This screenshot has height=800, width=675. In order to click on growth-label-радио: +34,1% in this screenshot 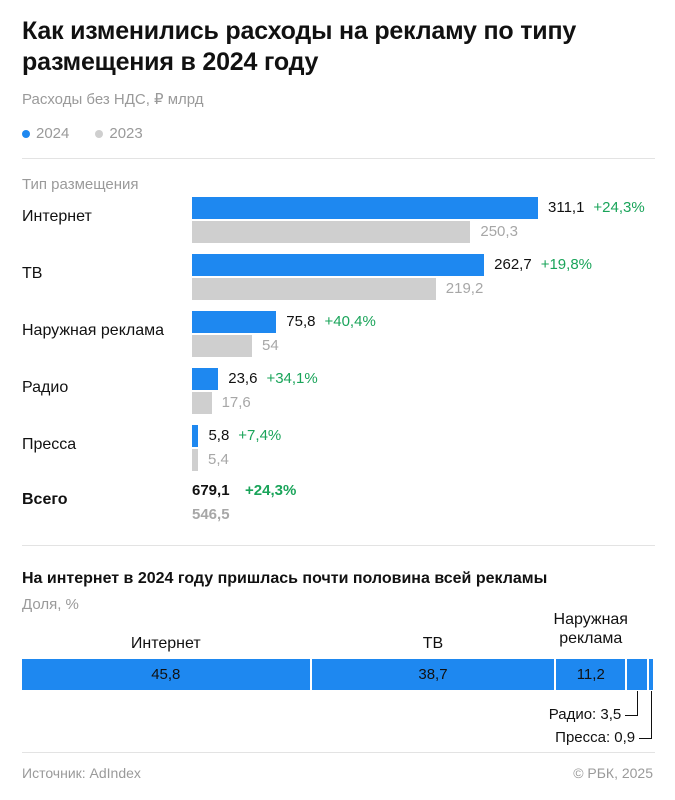, I will do `click(292, 378)`.